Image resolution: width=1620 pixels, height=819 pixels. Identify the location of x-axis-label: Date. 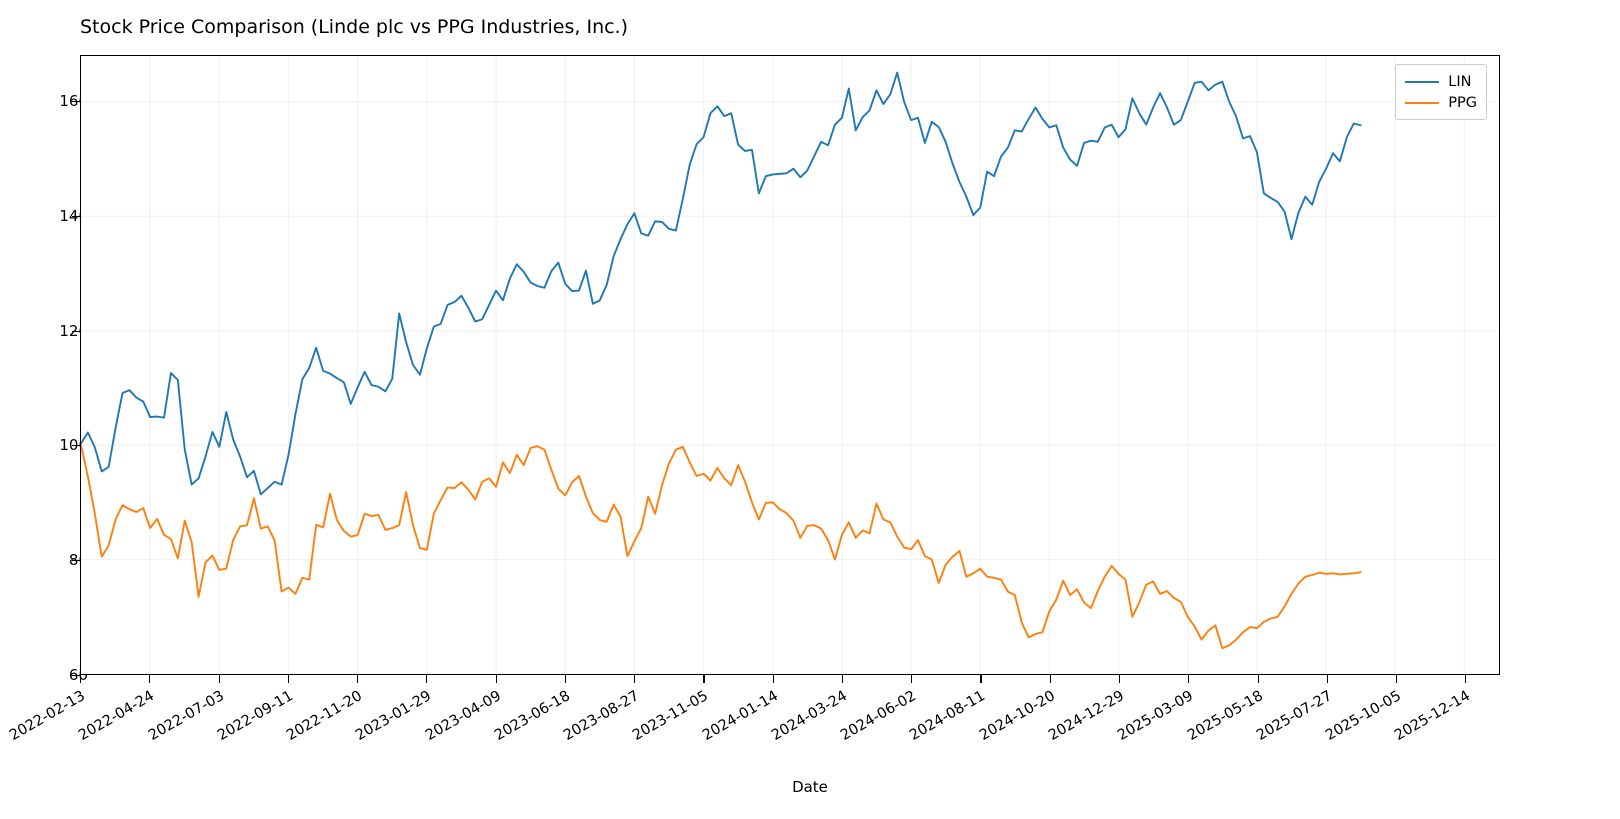
(810, 787).